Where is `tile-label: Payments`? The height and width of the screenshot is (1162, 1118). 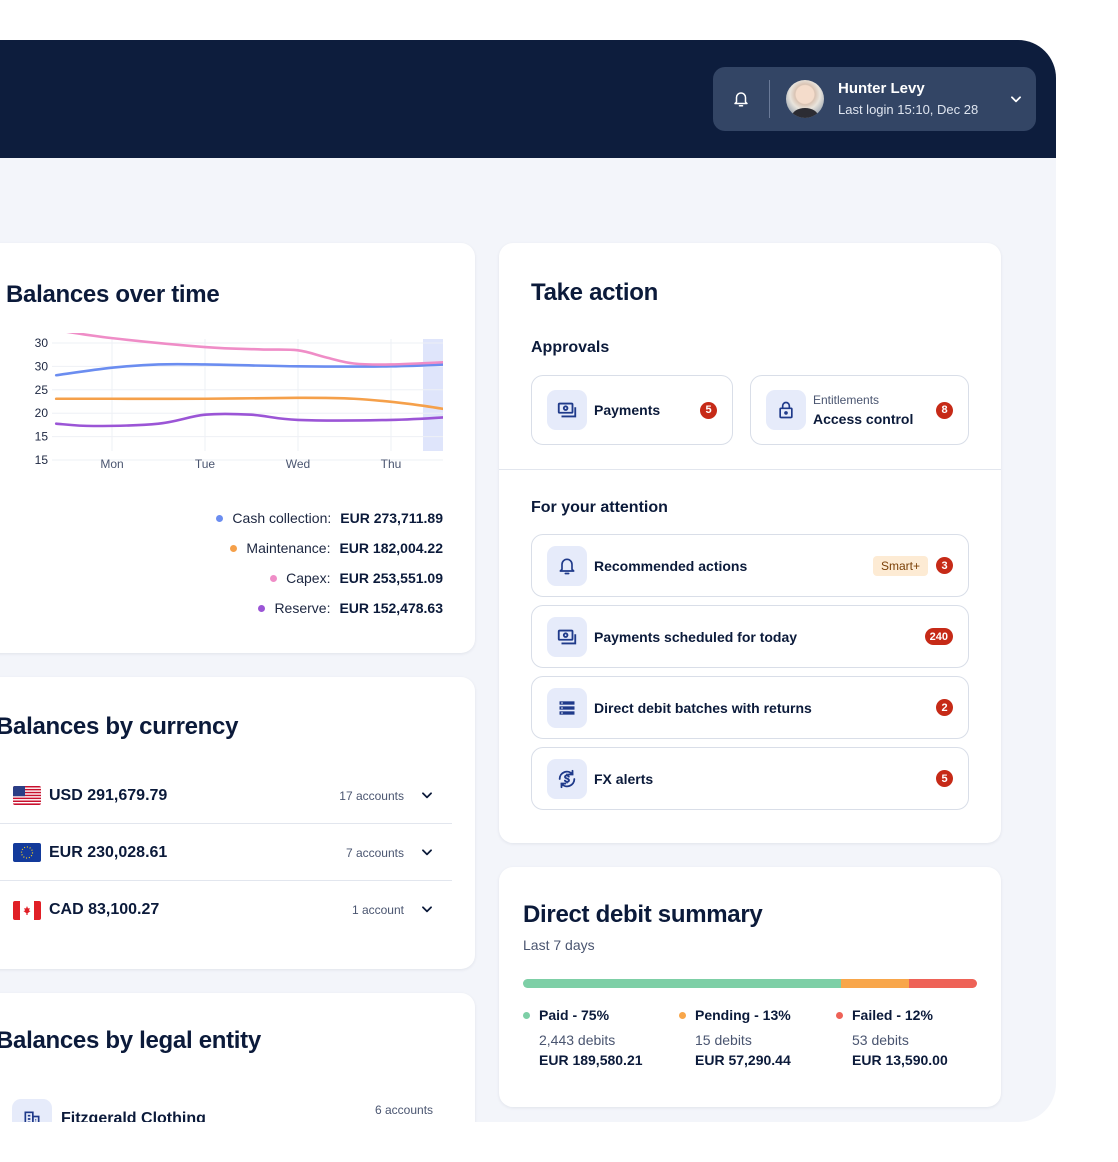 tile-label: Payments is located at coordinates (627, 410).